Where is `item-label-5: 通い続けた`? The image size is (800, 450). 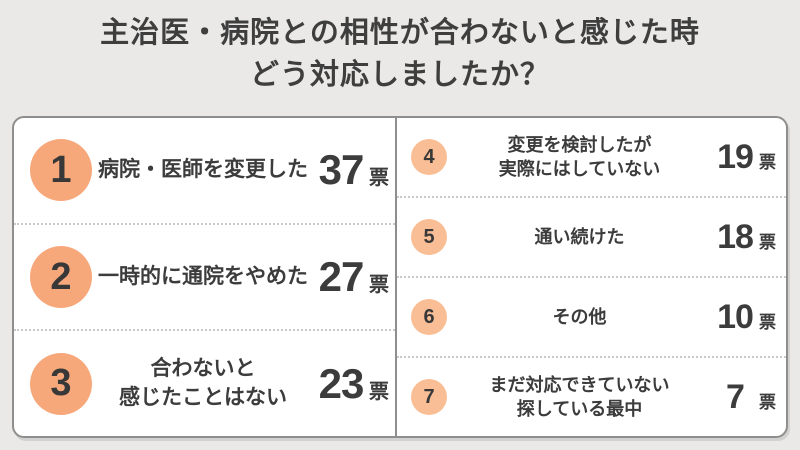
item-label-5: 通い続けた is located at coordinates (579, 236).